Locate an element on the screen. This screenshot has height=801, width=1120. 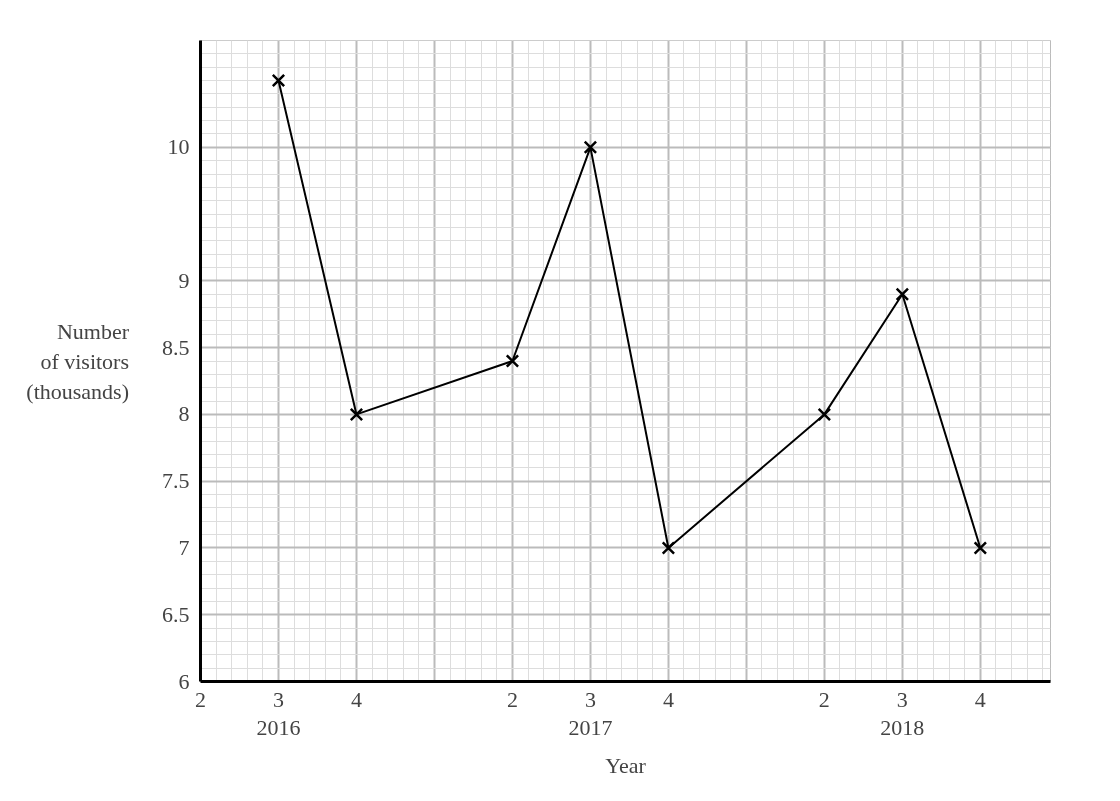
text: 2018 is located at coordinates (902, 727).